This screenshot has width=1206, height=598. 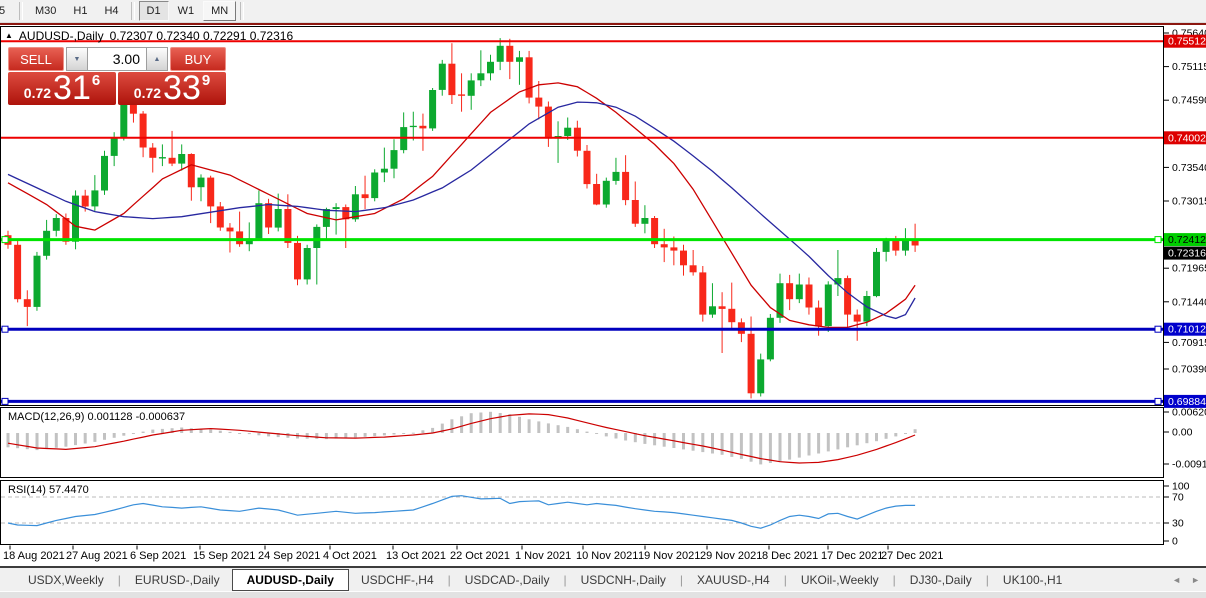 I want to click on svg-text: 0.74002, so click(x=1187, y=138).